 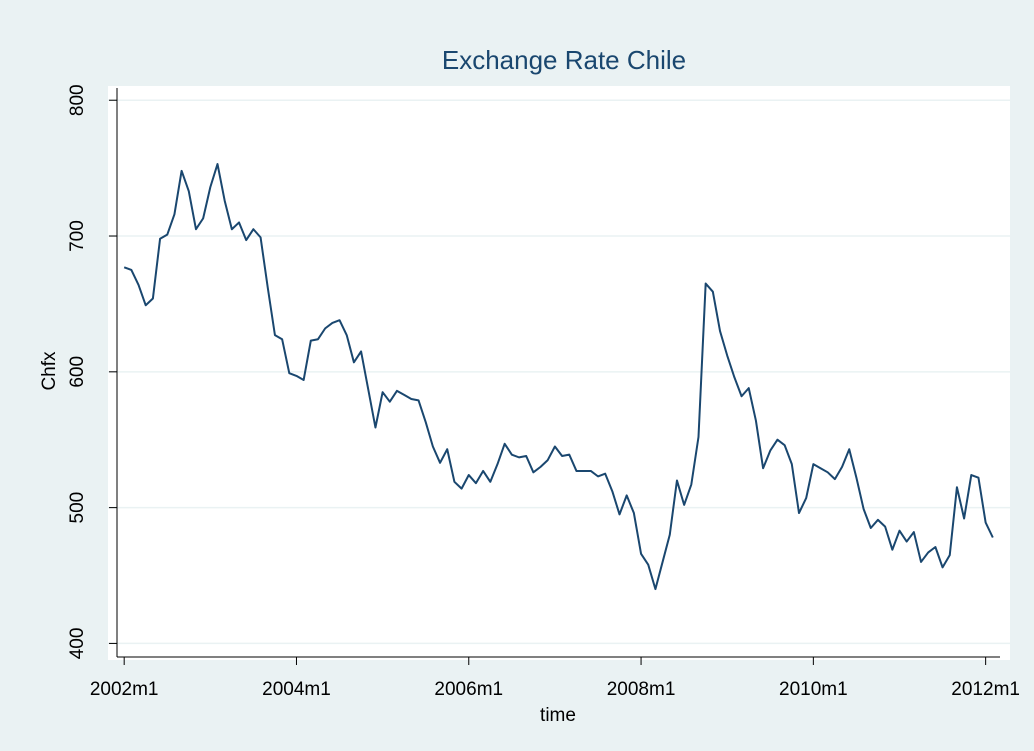 I want to click on y-tick-label: 800, so click(x=77, y=100).